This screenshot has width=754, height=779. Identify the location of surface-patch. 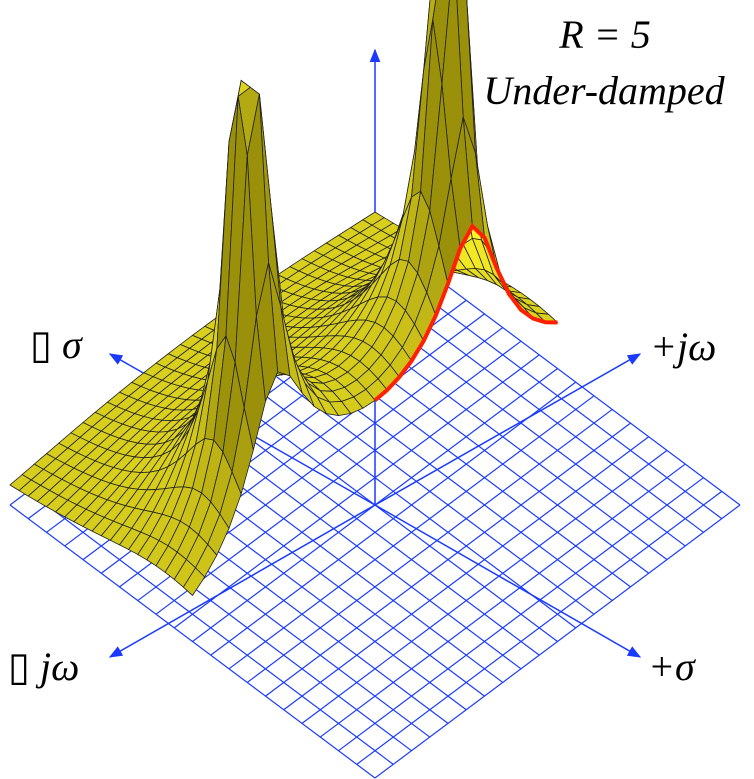
(194, 582).